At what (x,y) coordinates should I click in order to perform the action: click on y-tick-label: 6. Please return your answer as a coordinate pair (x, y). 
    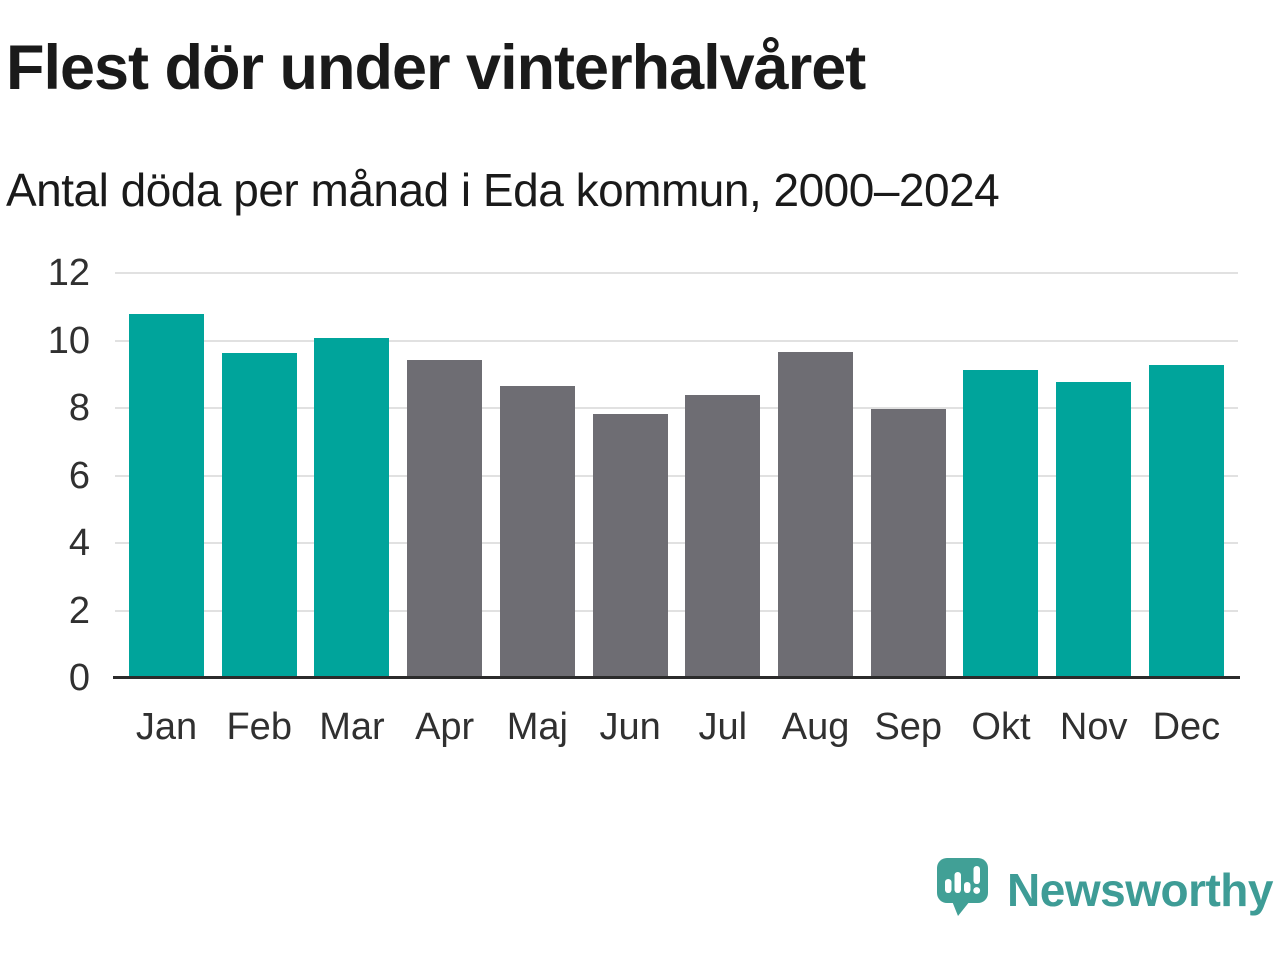
    Looking at the image, I should click on (79, 475).